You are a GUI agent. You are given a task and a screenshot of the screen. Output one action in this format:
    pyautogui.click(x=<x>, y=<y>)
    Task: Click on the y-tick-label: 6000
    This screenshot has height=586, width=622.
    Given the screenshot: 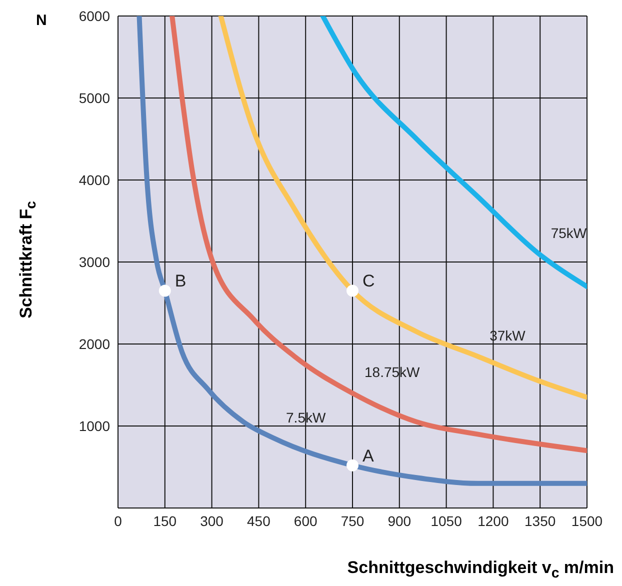 What is the action you would take?
    pyautogui.click(x=94, y=16)
    